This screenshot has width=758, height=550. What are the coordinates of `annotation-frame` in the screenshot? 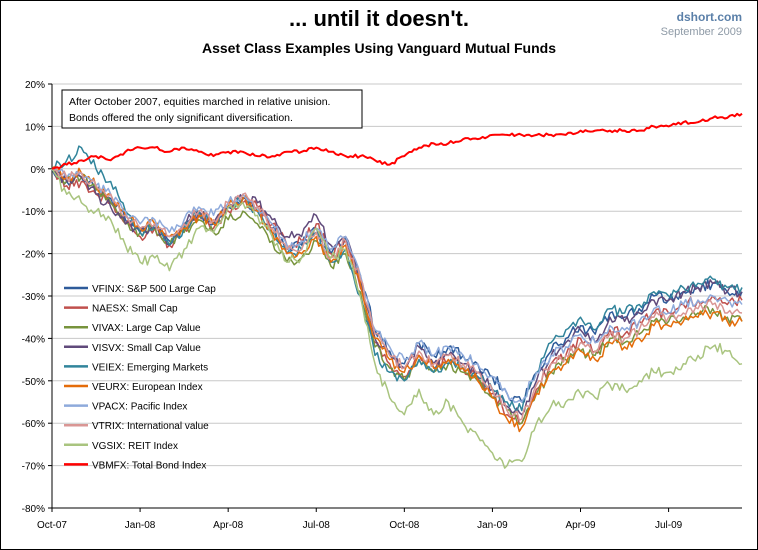 It's located at (212, 109).